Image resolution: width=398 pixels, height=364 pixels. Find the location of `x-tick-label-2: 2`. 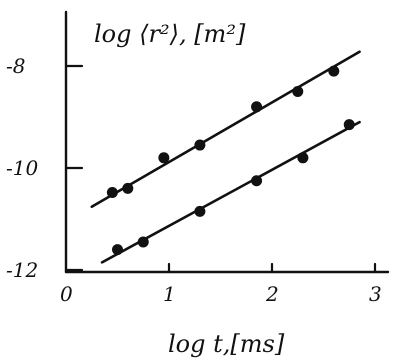

x-tick-label-2: 2 is located at coordinates (272, 294).